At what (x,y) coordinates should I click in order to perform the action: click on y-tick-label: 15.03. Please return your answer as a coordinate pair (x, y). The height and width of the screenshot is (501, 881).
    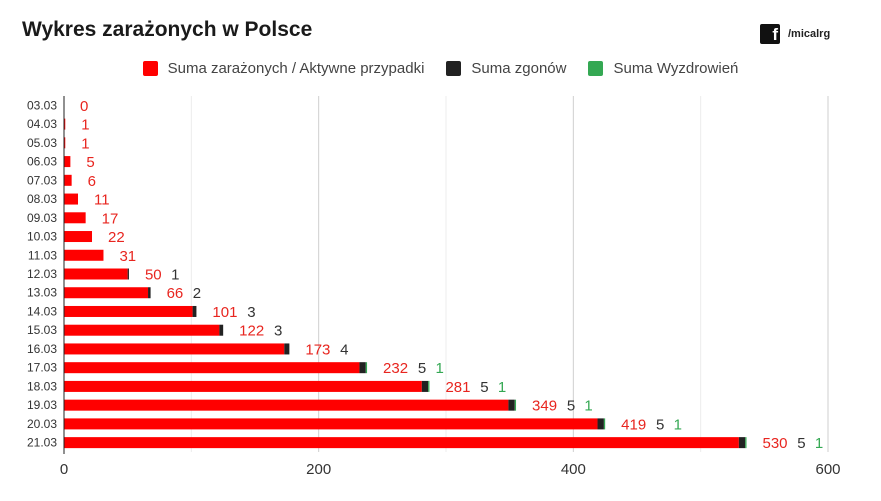
    Looking at the image, I should click on (42, 330).